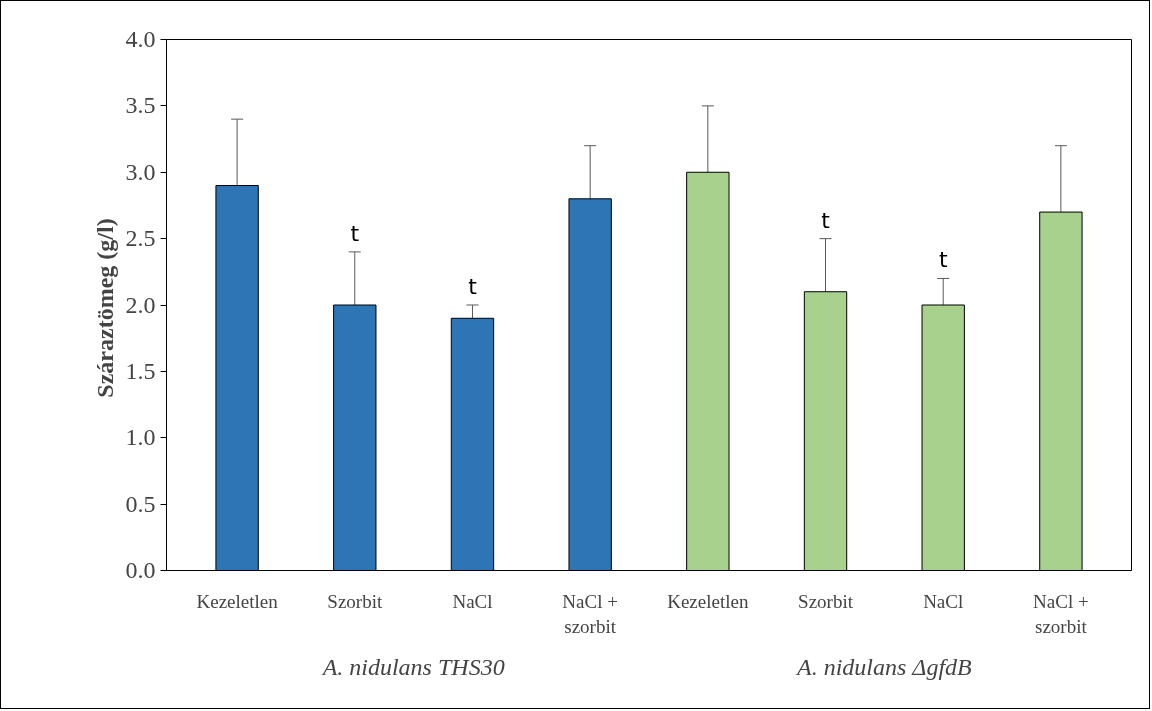 The width and height of the screenshot is (1152, 711). Describe the element at coordinates (140, 105) in the screenshot. I see `y-tick-label: 3.5` at that location.